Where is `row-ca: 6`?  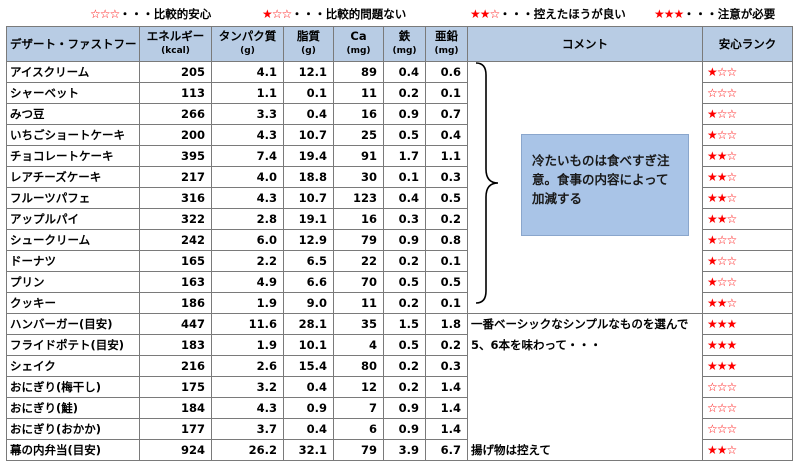 row-ca: 6 is located at coordinates (358, 429).